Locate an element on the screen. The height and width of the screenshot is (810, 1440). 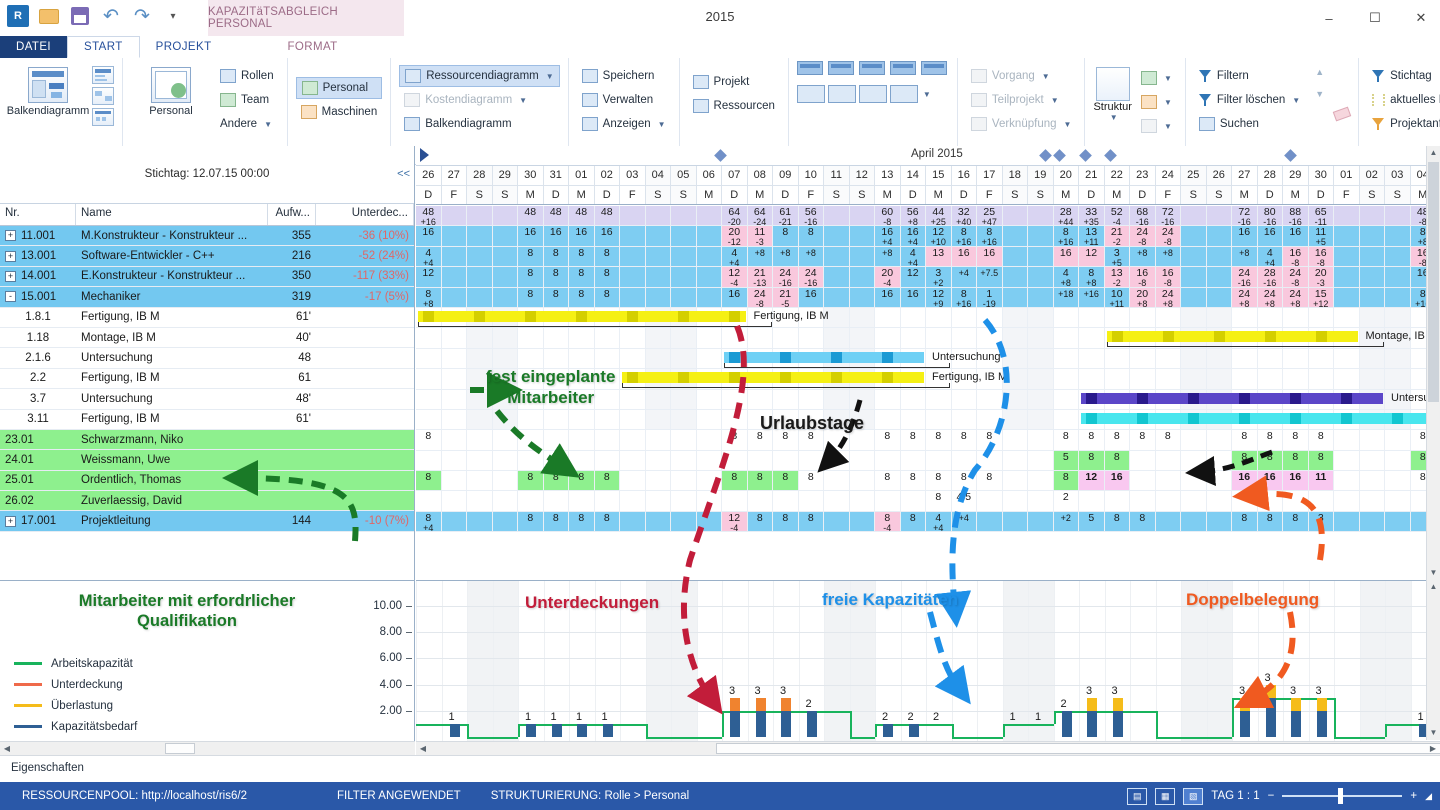
capacity-cell: 64 -24 is located at coordinates (760, 216).